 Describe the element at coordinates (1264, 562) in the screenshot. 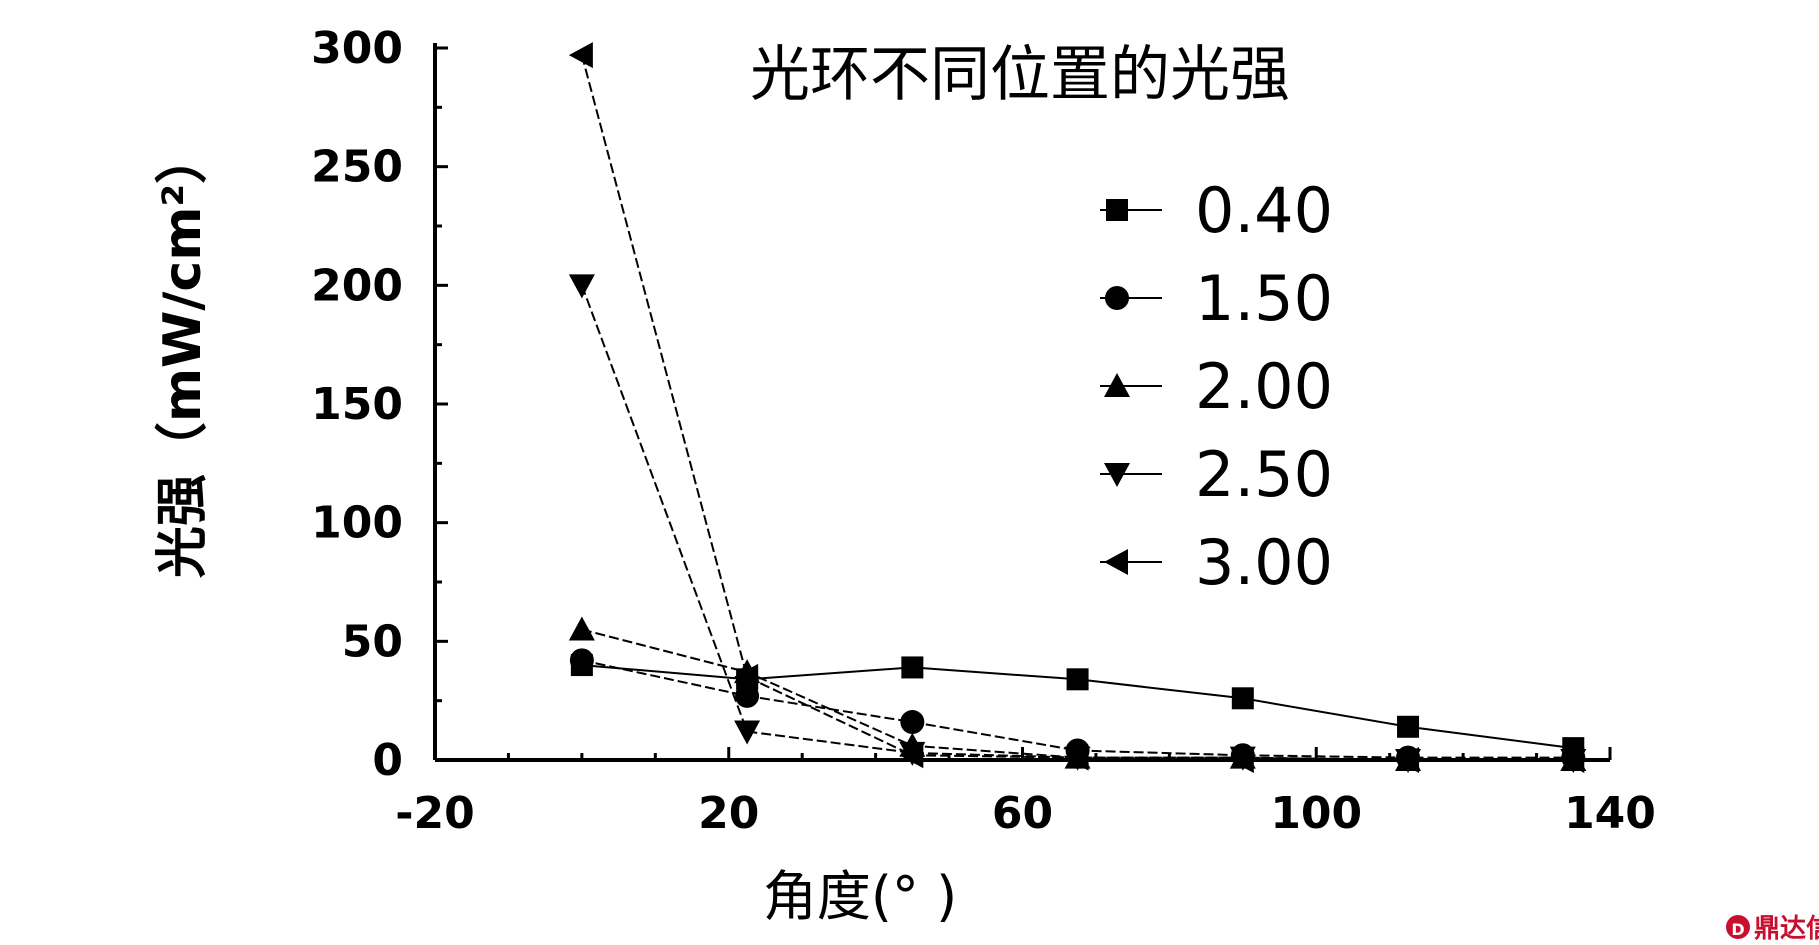

I see `legend-label: 3.00` at that location.